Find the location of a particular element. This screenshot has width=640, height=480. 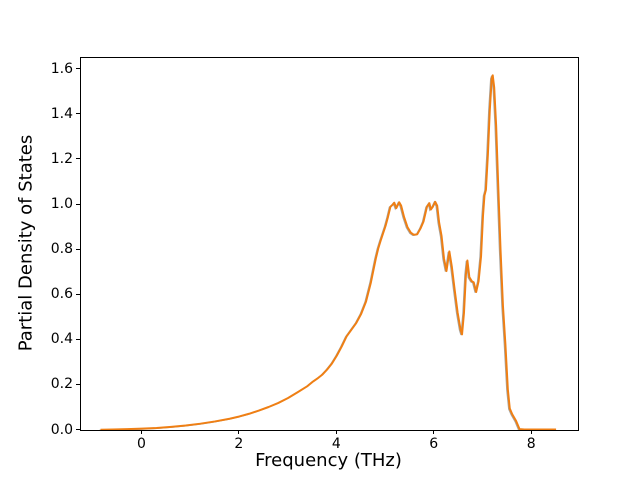

y-tick-label: 0.4 is located at coordinates (61, 339).